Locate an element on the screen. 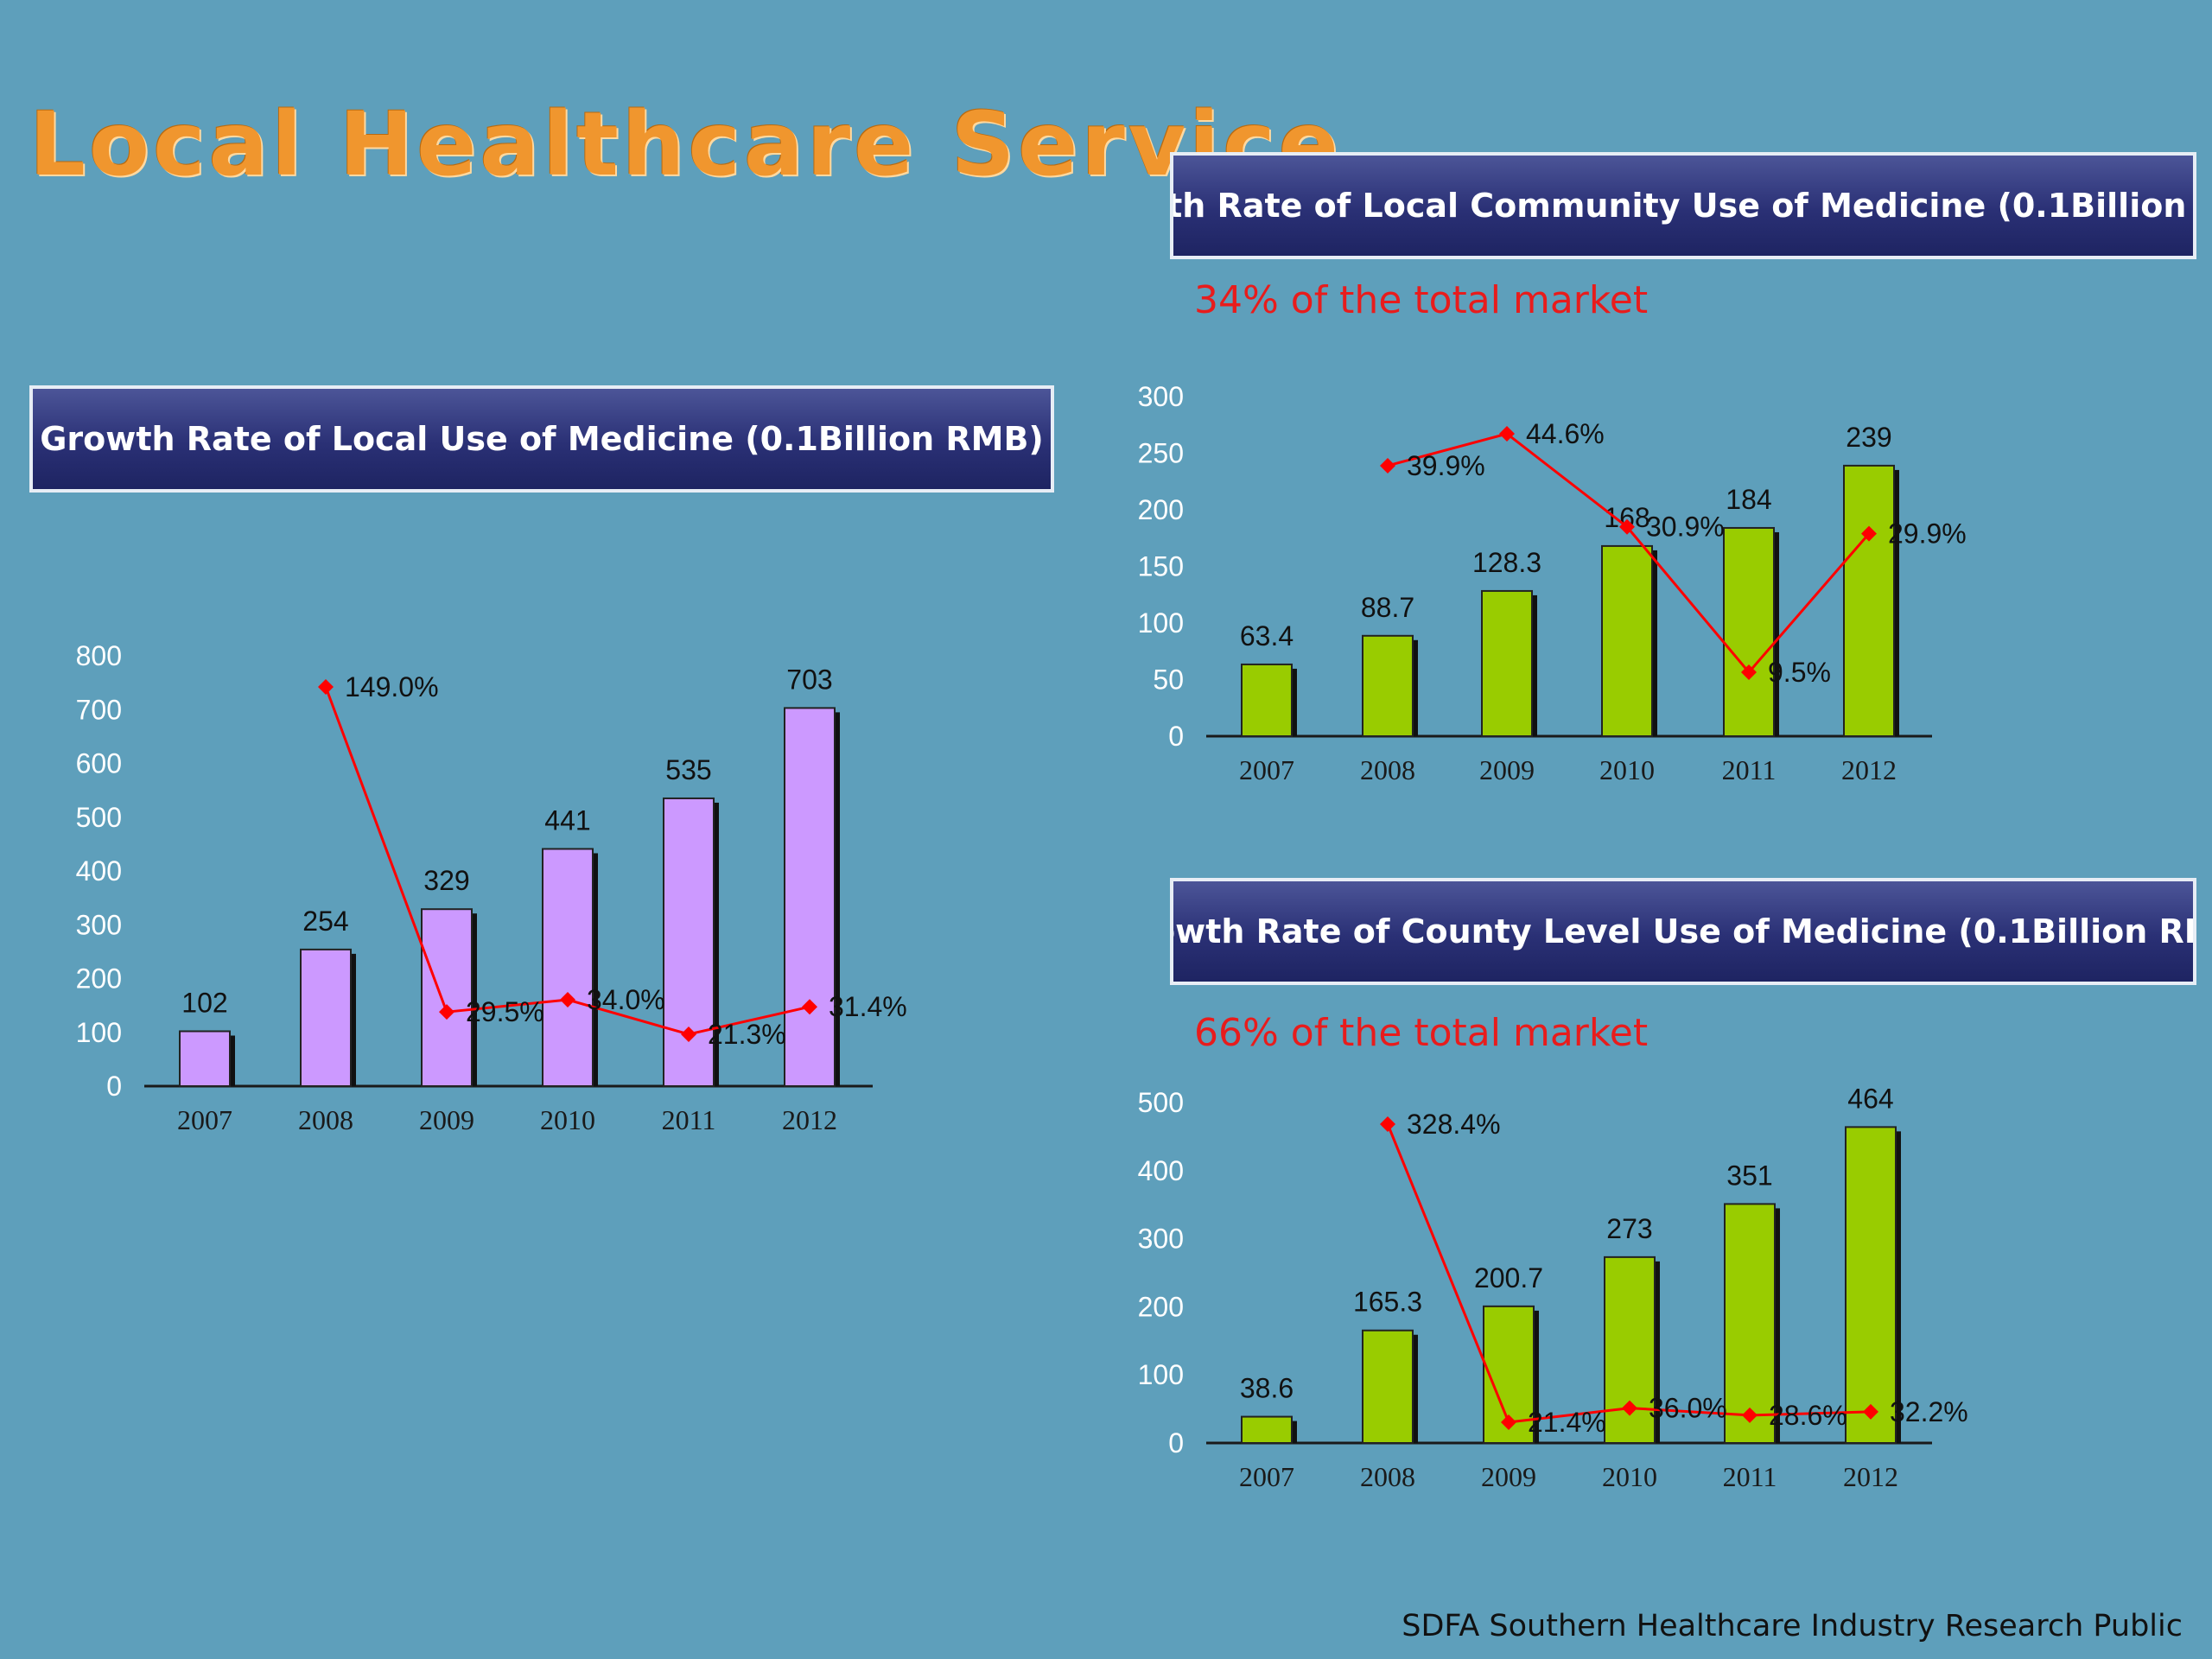 This screenshot has width=2212, height=1659. growth-rate-label: 9.5% is located at coordinates (1800, 672).